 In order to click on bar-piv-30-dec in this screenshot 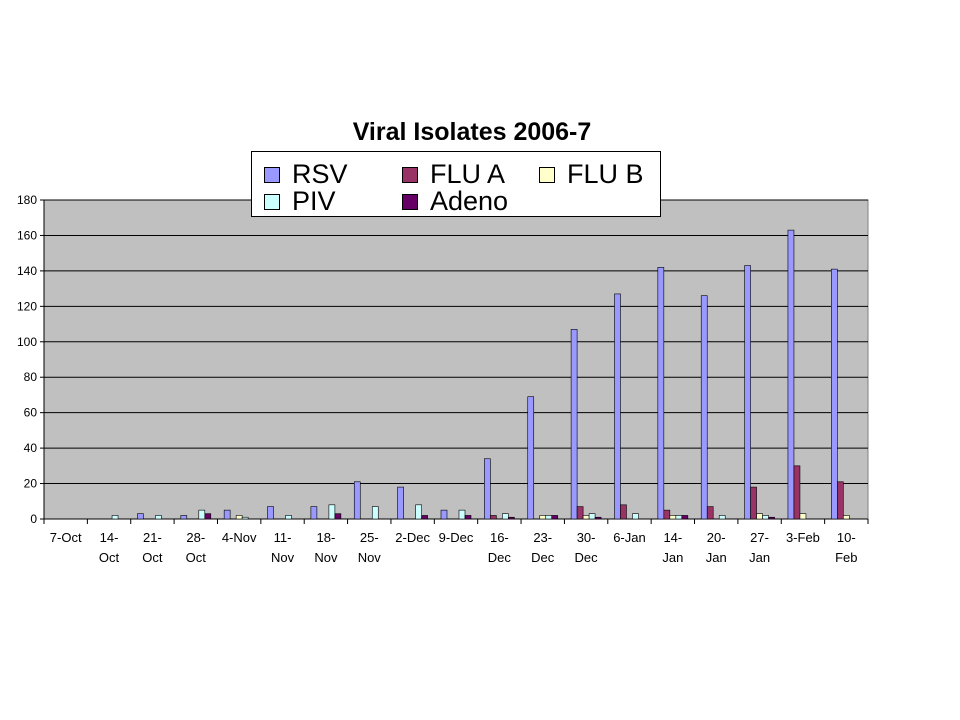, I will do `click(592, 516)`.